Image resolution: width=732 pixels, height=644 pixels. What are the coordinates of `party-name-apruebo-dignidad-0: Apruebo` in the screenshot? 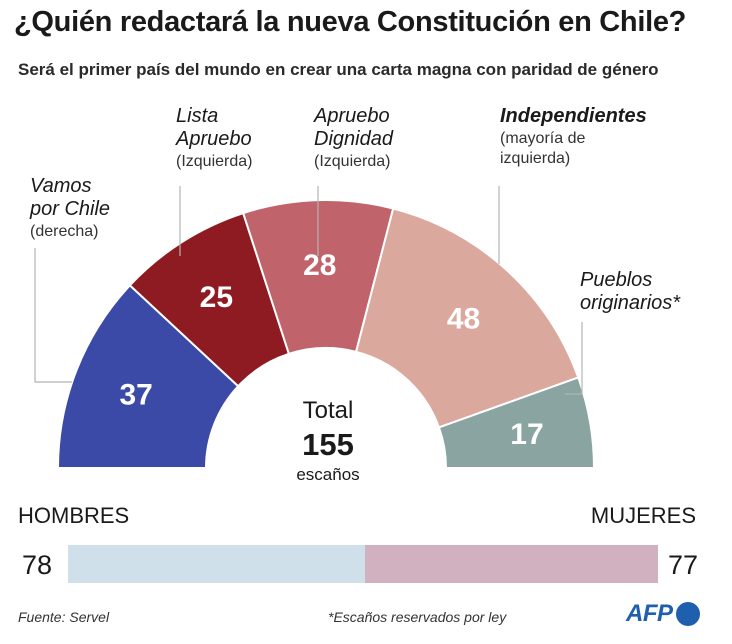 It's located at (351, 116).